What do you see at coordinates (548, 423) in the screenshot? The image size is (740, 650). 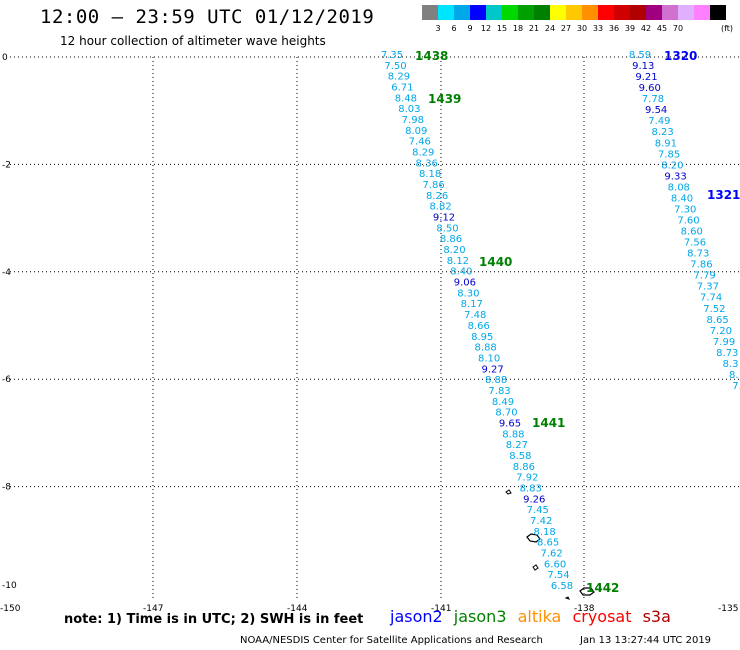 I see `pass-label: 1441` at bounding box center [548, 423].